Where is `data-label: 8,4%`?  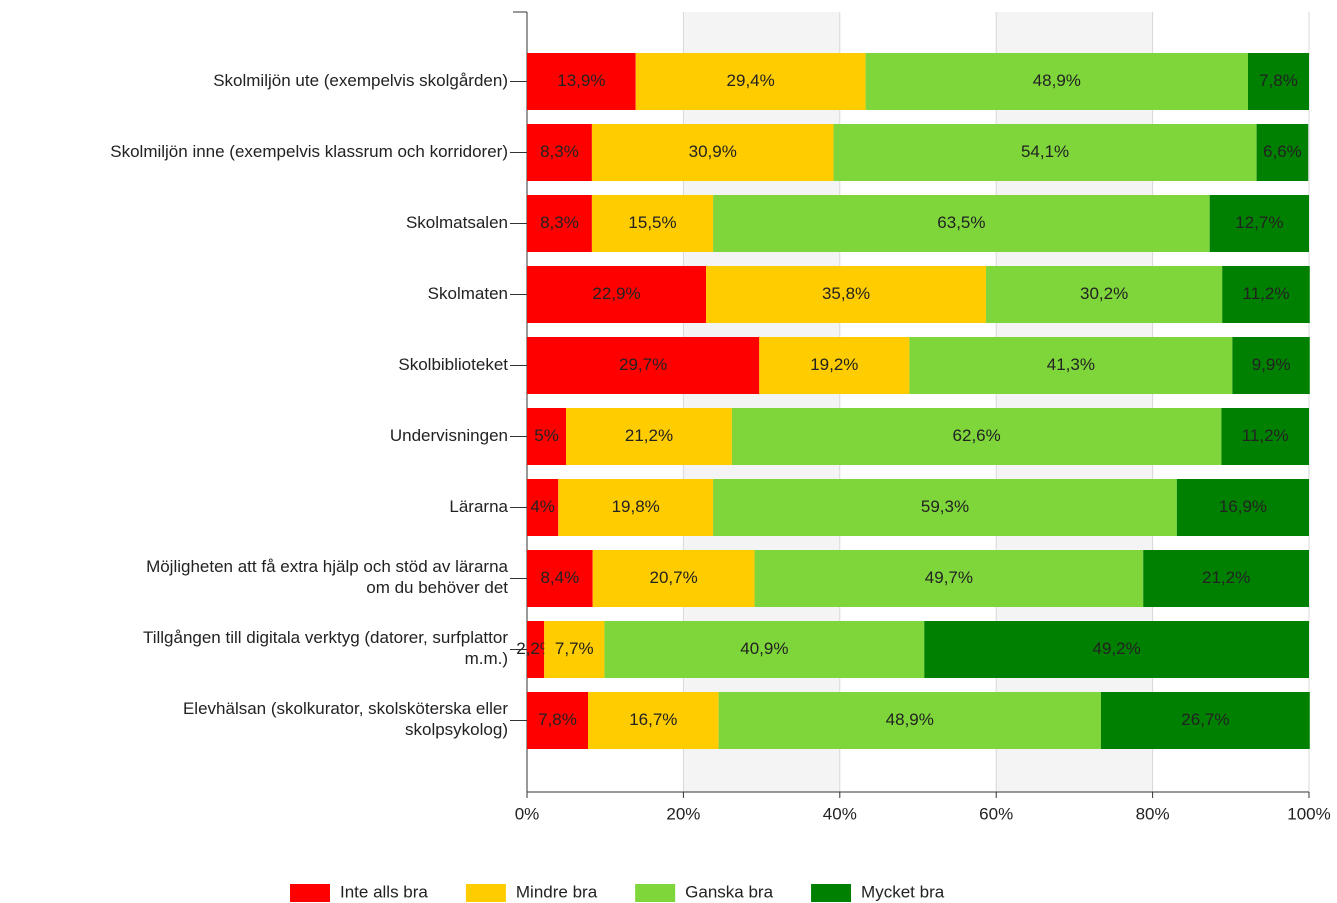 data-label: 8,4% is located at coordinates (559, 577).